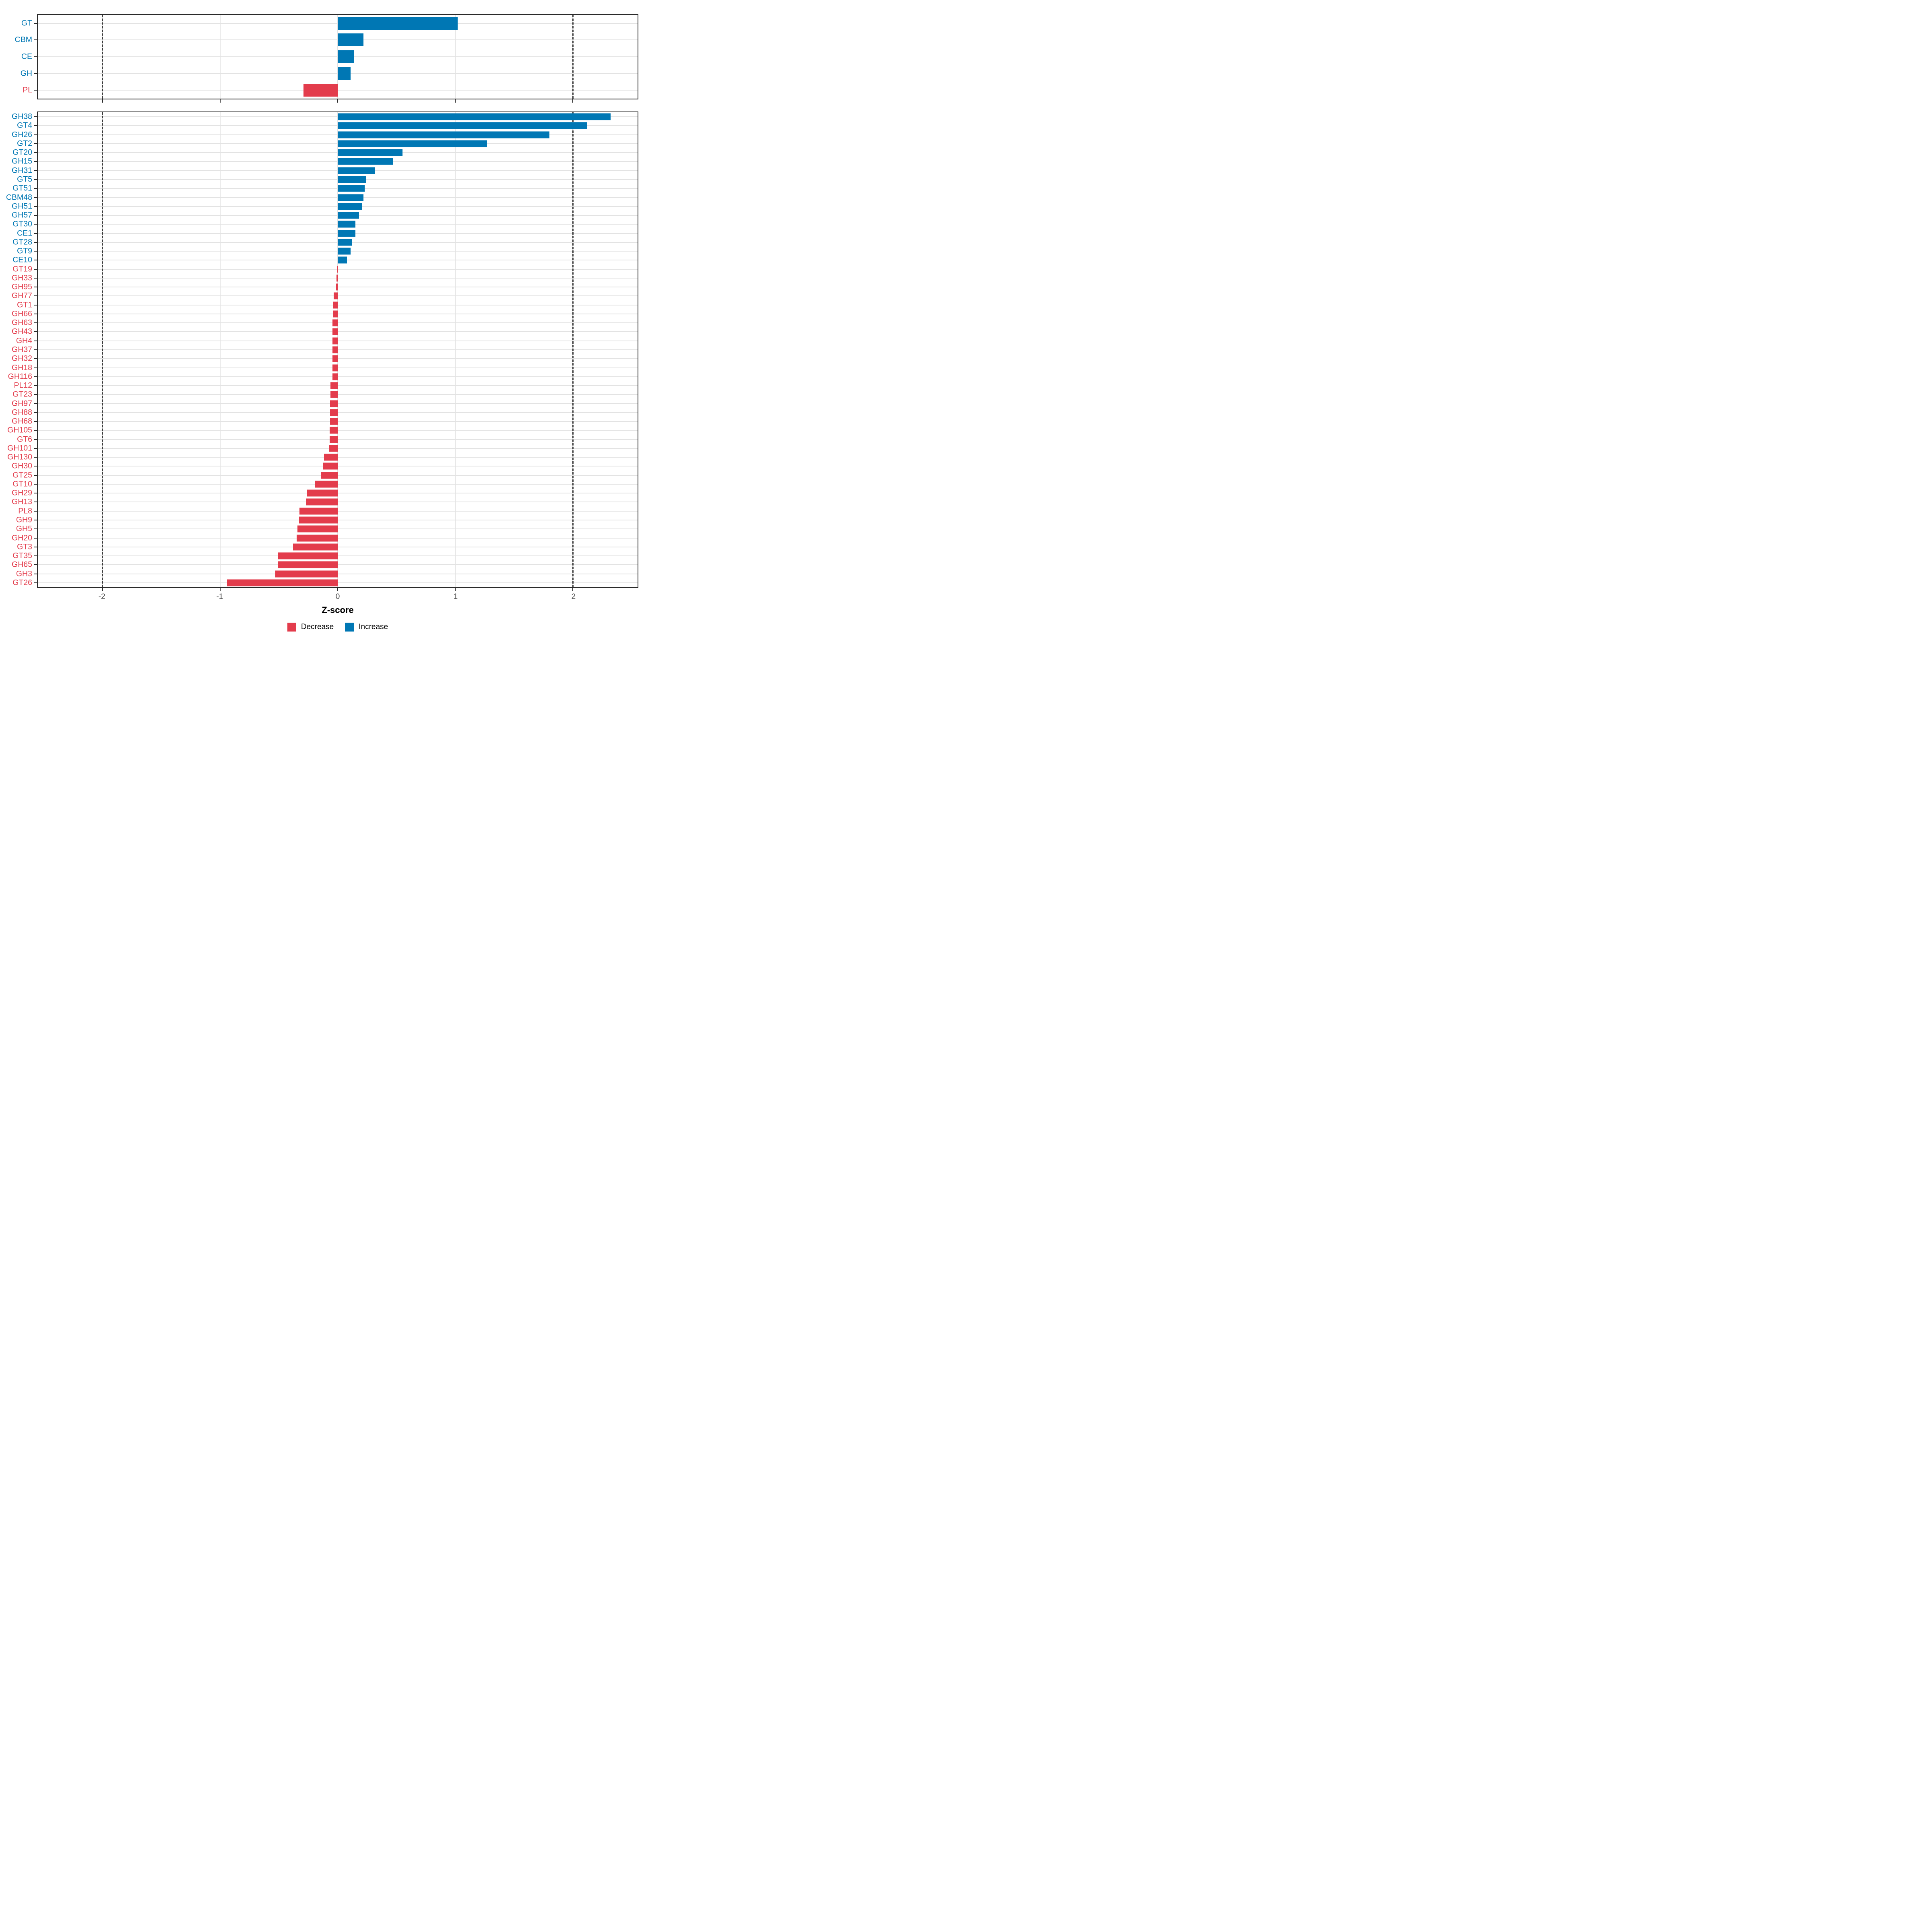 The image size is (1932, 1932). What do you see at coordinates (26, 73) in the screenshot?
I see `category-label: GH` at bounding box center [26, 73].